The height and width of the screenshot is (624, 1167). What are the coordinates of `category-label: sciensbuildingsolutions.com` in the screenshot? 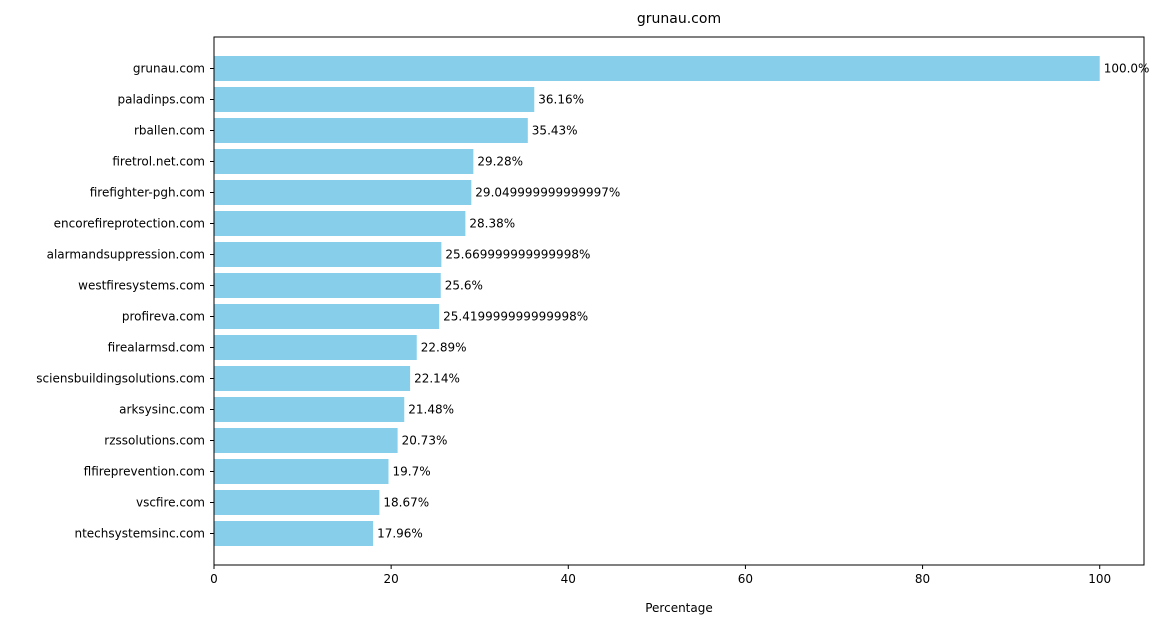 It's located at (120, 379).